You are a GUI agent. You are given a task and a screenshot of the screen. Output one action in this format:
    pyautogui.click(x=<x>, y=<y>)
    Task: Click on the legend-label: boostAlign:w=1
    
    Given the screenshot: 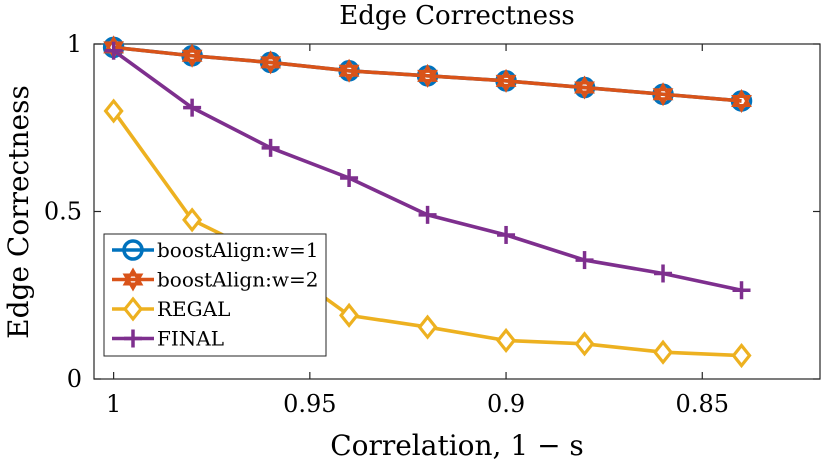 What is the action you would take?
    pyautogui.click(x=237, y=250)
    